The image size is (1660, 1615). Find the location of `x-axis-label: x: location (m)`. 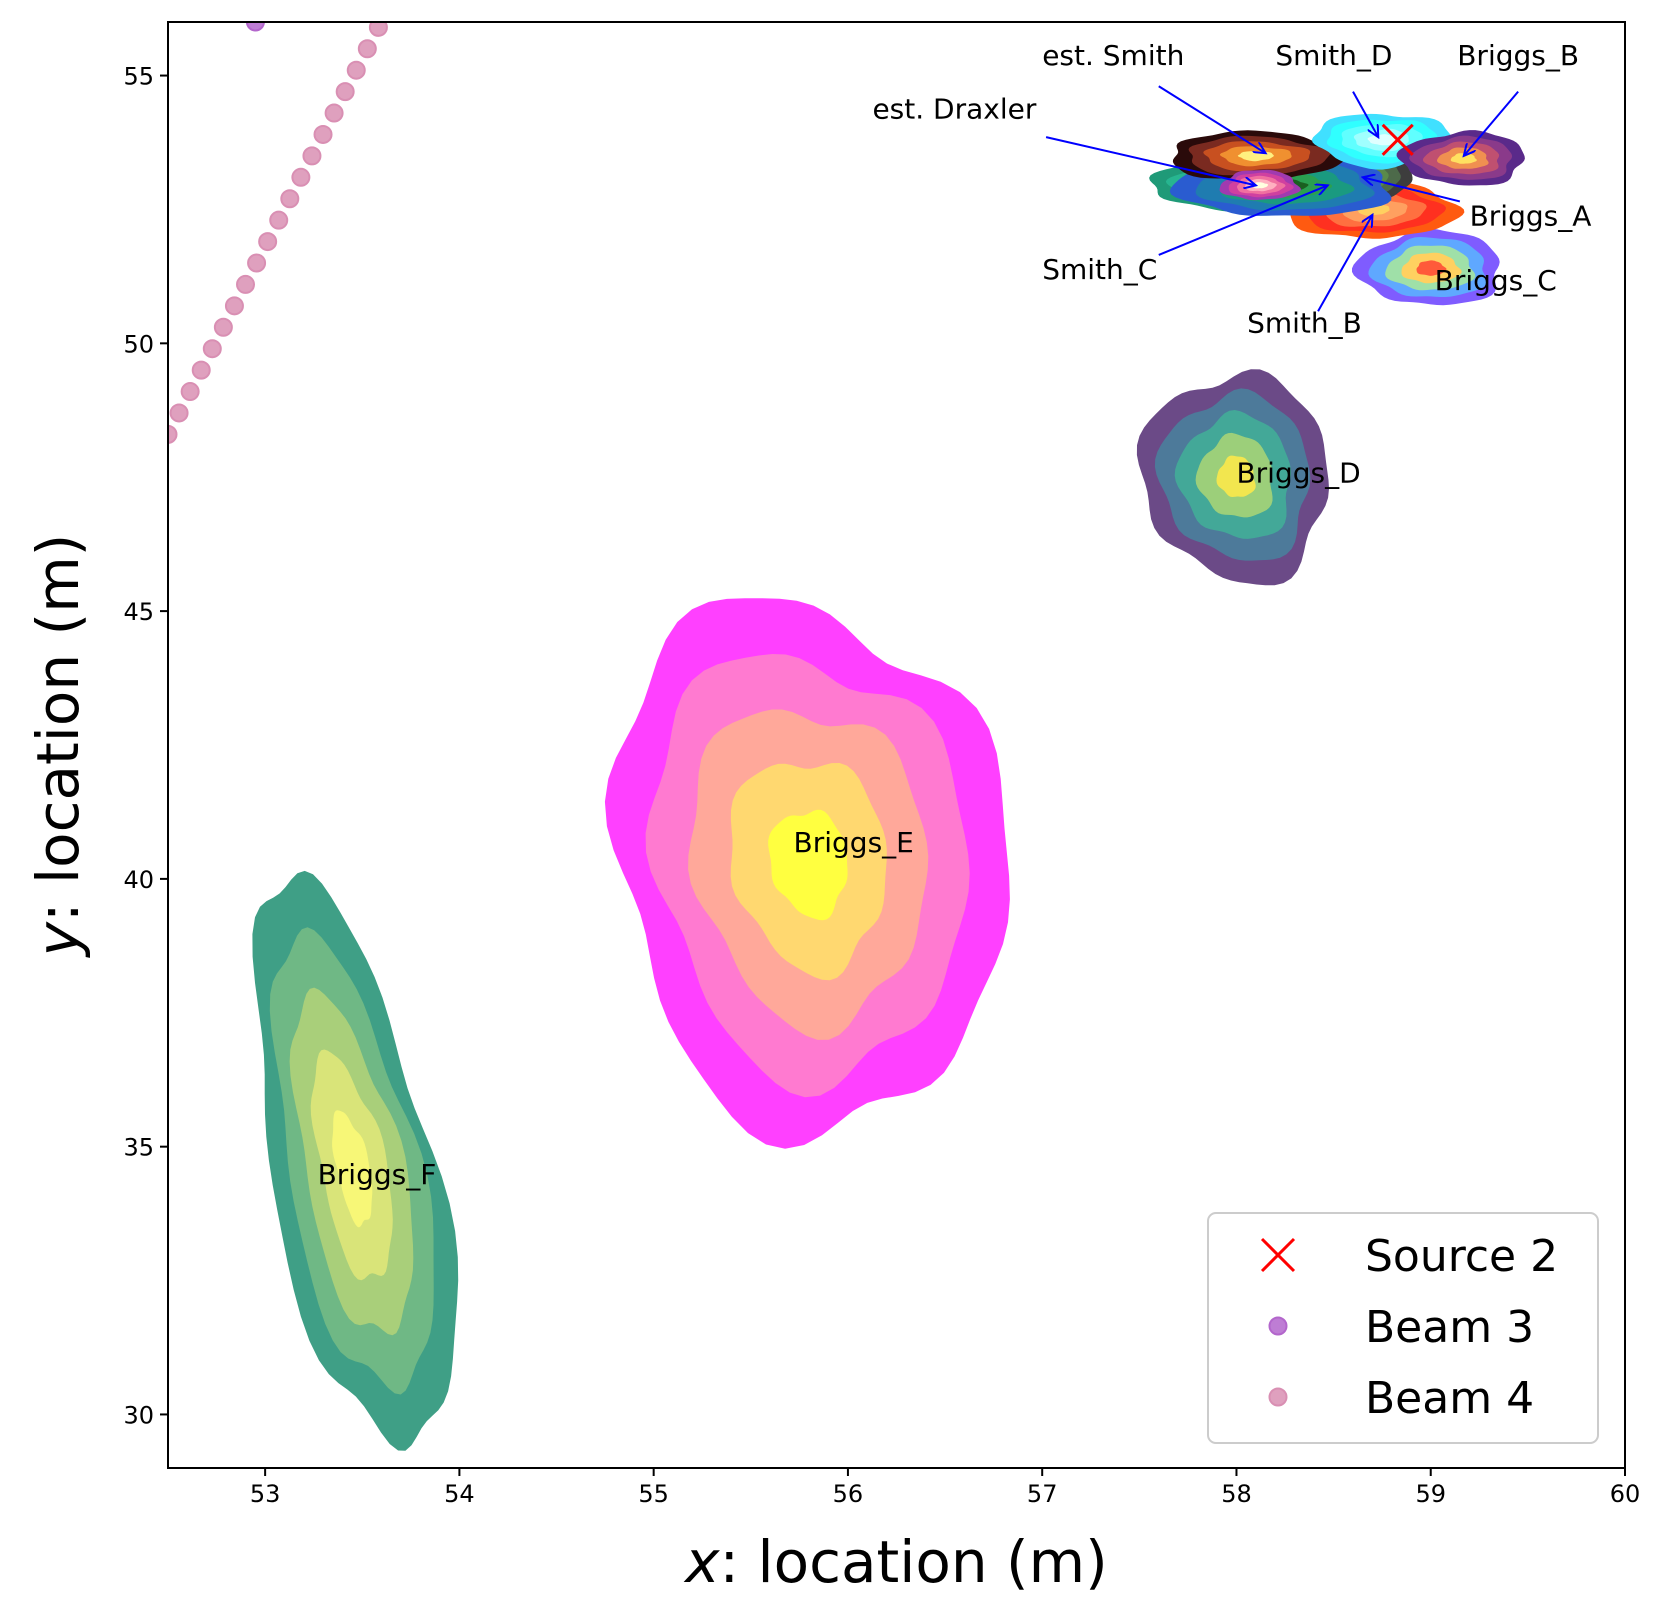

x-axis-label: x: location (m) is located at coordinates (895, 1562).